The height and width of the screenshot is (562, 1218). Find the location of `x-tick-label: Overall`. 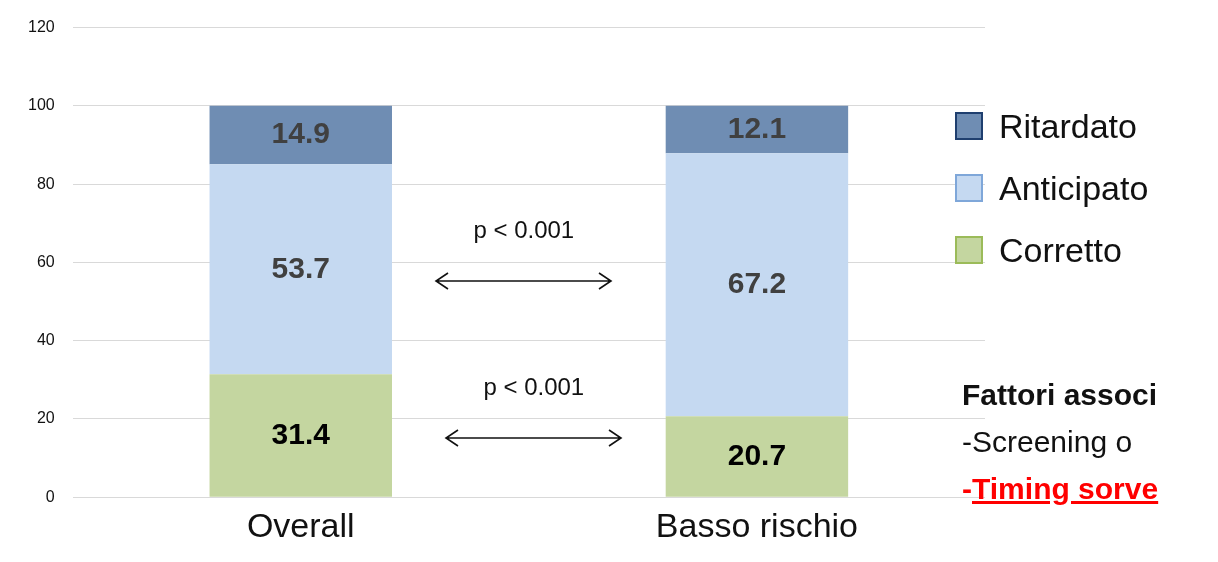

x-tick-label: Overall is located at coordinates (300, 524).